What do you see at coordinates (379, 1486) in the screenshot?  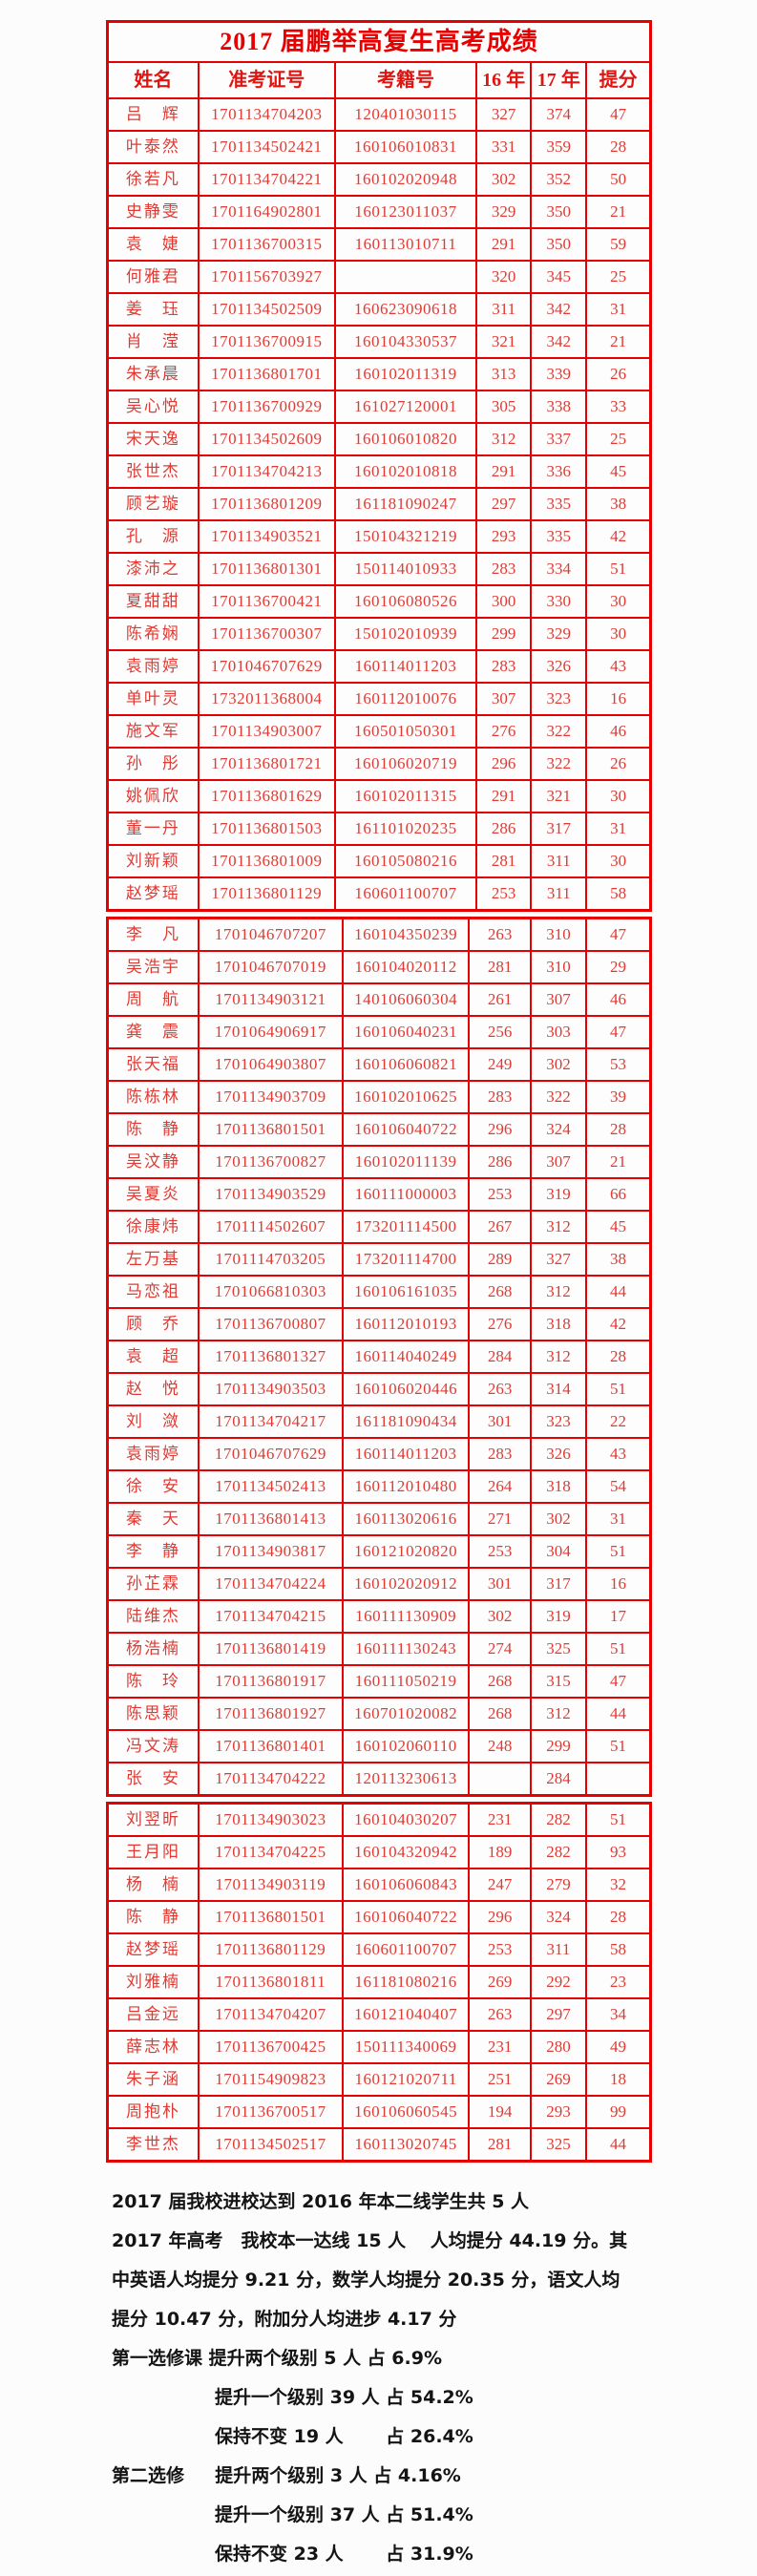 I see `table-row: 徐 安 1701134502413 160112010480 264 318 54` at bounding box center [379, 1486].